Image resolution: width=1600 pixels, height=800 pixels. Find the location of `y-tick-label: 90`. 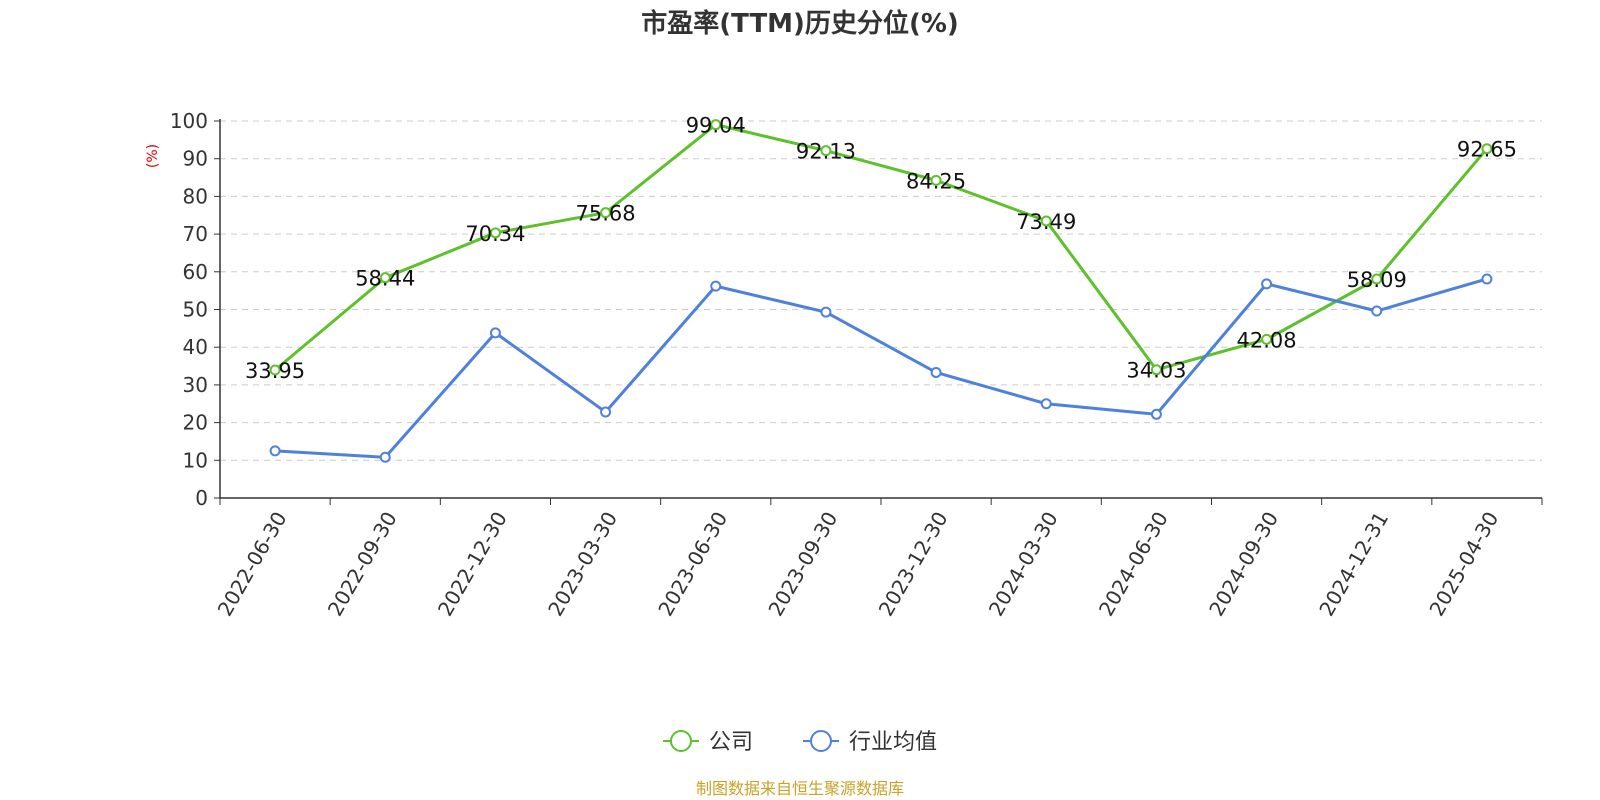

y-tick-label: 90 is located at coordinates (195, 159).